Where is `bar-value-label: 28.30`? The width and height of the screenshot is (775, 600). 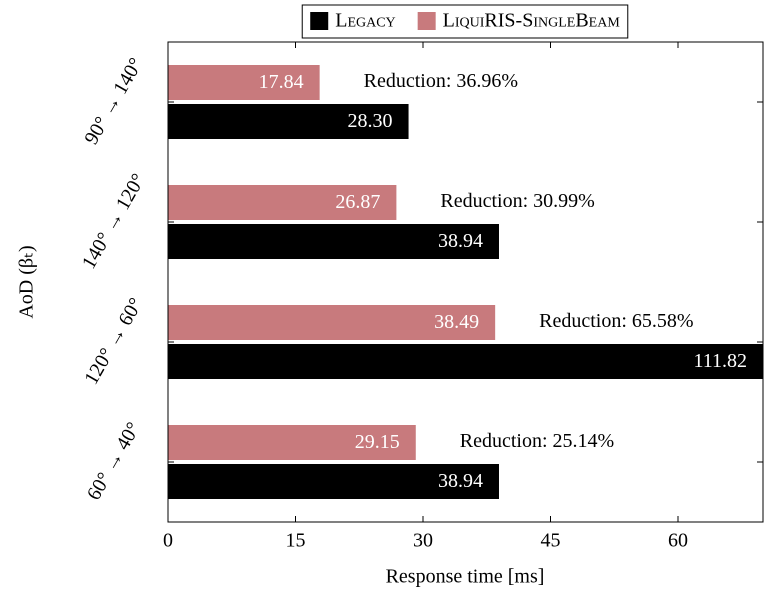 bar-value-label: 28.30 is located at coordinates (370, 121).